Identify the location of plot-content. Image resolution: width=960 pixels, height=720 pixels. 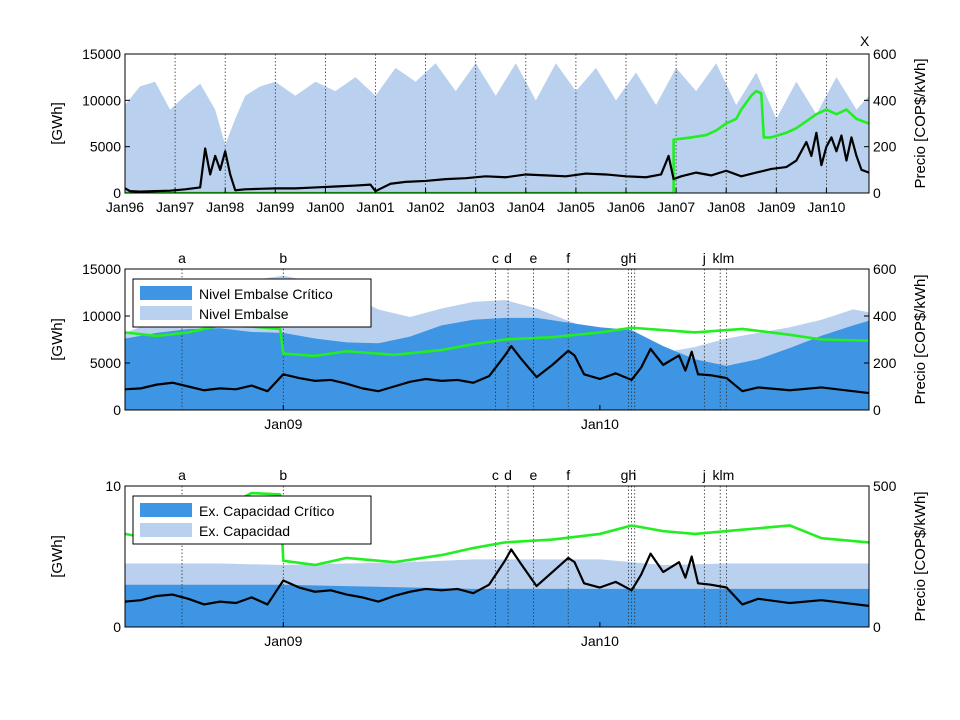
(497, 123).